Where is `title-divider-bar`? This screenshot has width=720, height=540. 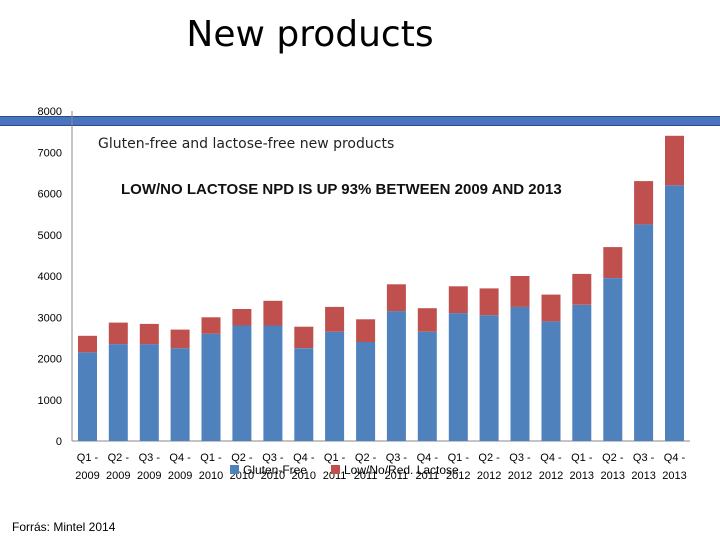
title-divider-bar is located at coordinates (360, 121).